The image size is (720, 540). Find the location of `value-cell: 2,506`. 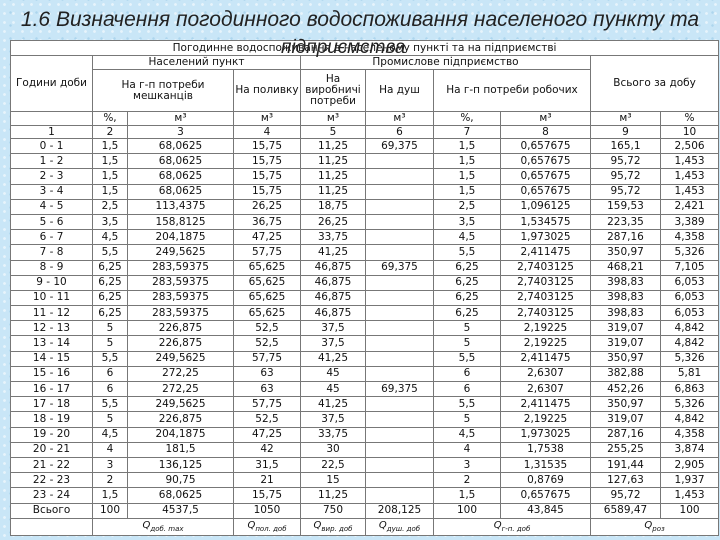

value-cell: 2,506 is located at coordinates (689, 146).